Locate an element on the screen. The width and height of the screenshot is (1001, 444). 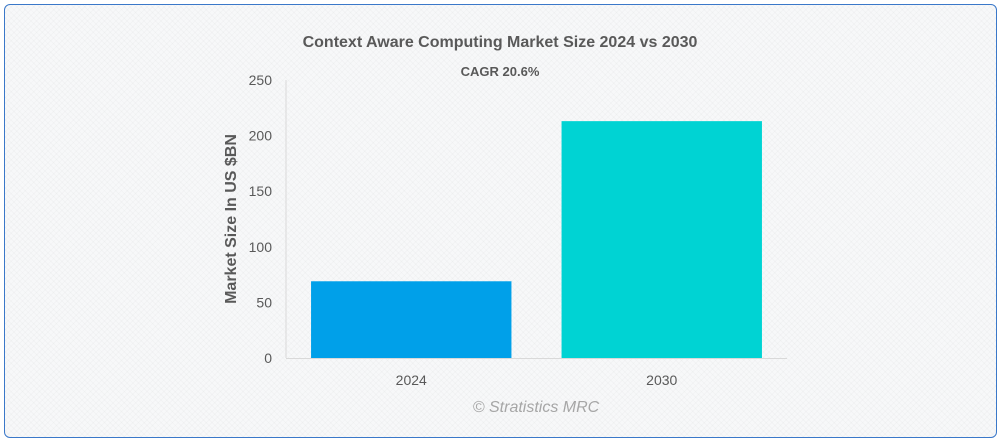
y-axis-label: Market Size In US $BN is located at coordinates (231, 219).